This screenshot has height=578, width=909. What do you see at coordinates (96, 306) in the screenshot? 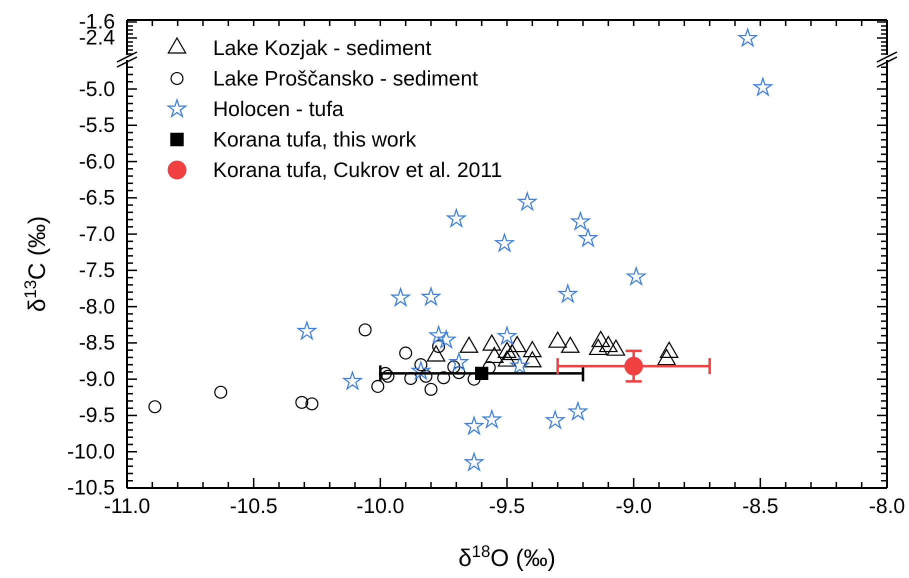
I see `y-tick-label: -8.0` at bounding box center [96, 306].